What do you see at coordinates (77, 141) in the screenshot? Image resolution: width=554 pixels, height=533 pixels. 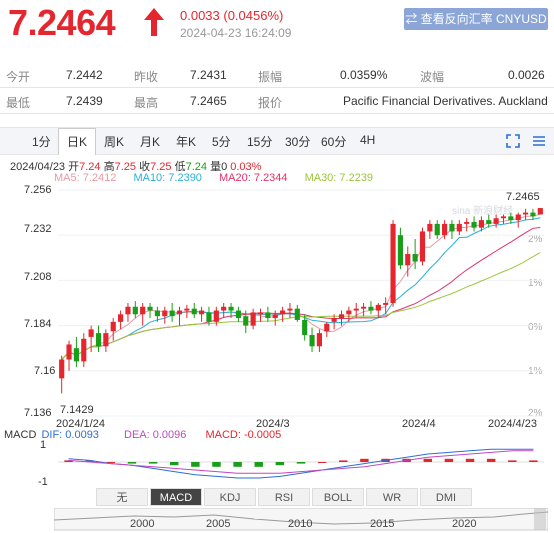 I see `tab-daily-k: 日K` at bounding box center [77, 141].